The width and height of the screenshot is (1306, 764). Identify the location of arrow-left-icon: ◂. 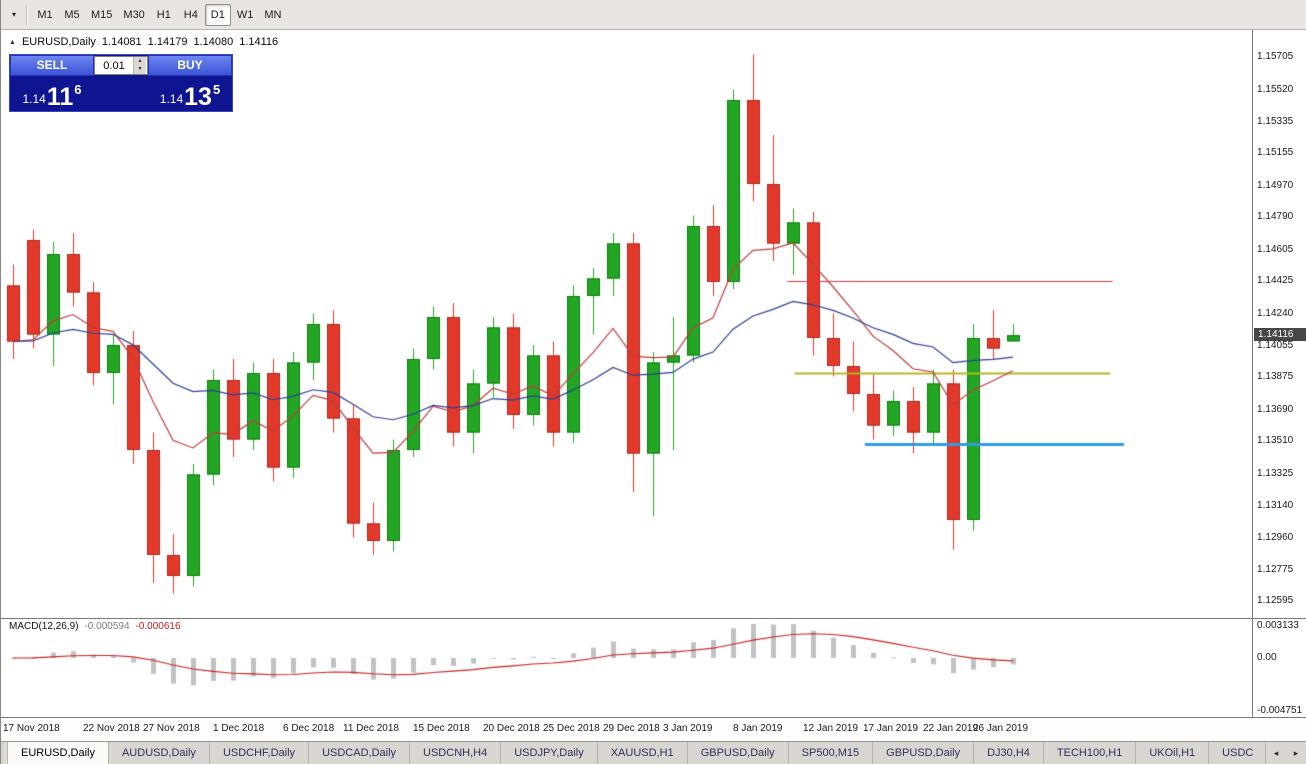
(1276, 752).